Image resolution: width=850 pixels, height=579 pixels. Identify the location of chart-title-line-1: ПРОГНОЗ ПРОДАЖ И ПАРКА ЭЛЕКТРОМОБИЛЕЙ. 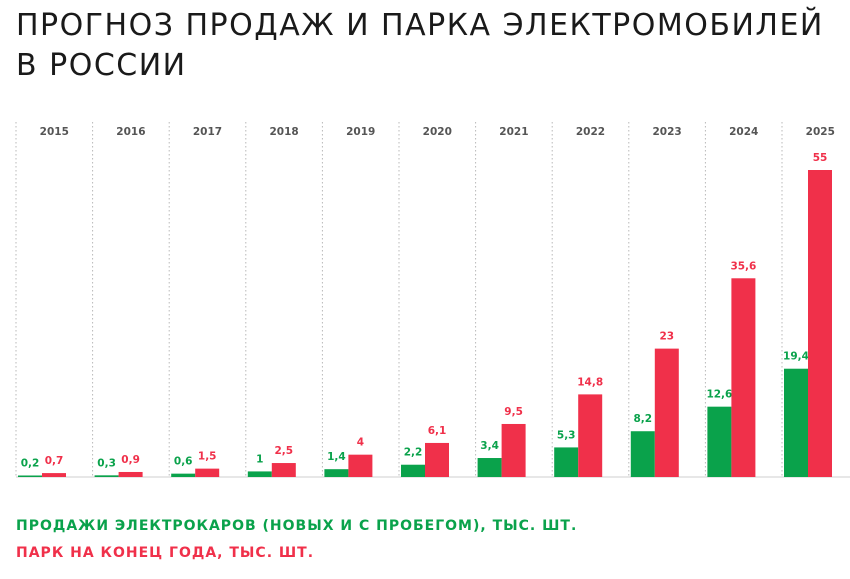
(420, 25).